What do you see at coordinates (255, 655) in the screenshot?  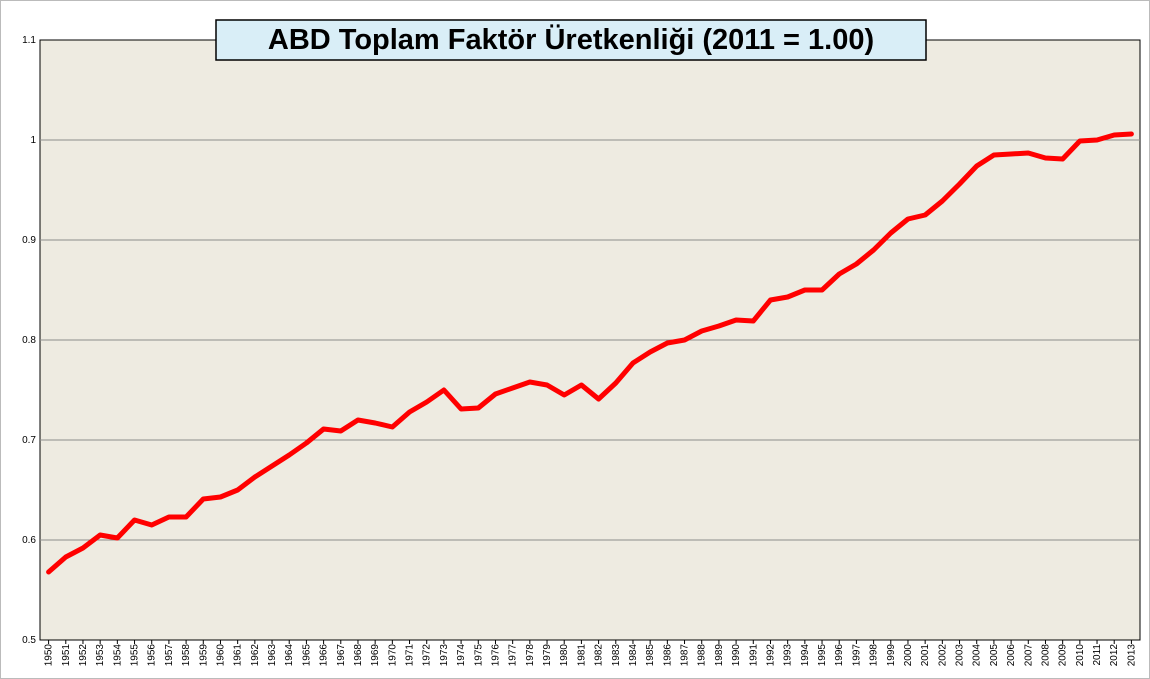 I see `x-tick-label: 1962` at bounding box center [255, 655].